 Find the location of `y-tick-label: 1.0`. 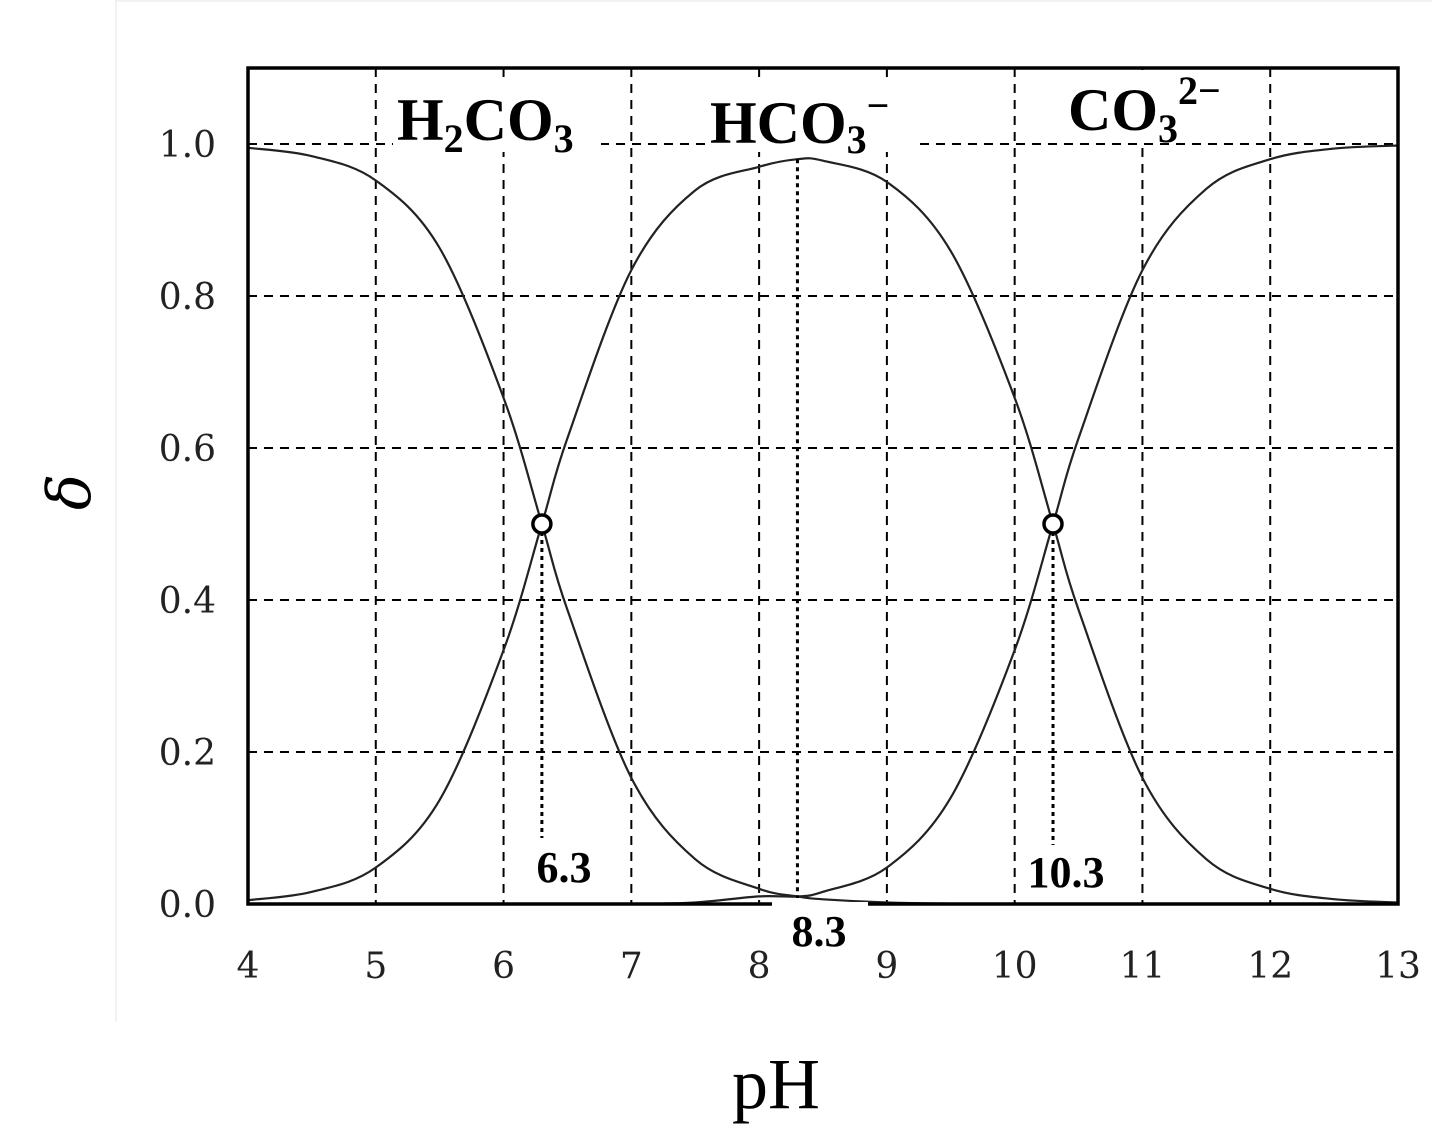

y-tick-label: 1.0 is located at coordinates (187, 145).